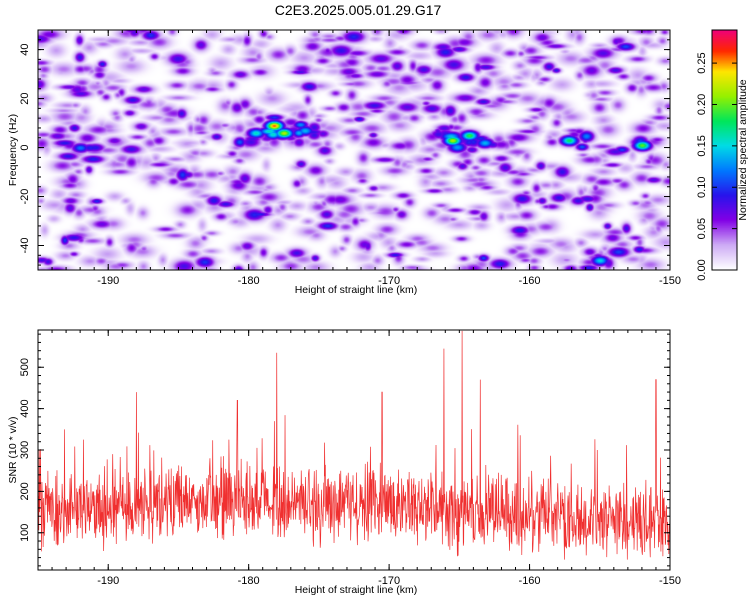  Describe the element at coordinates (25, 491) in the screenshot. I see `y-tick-label: 200` at that location.